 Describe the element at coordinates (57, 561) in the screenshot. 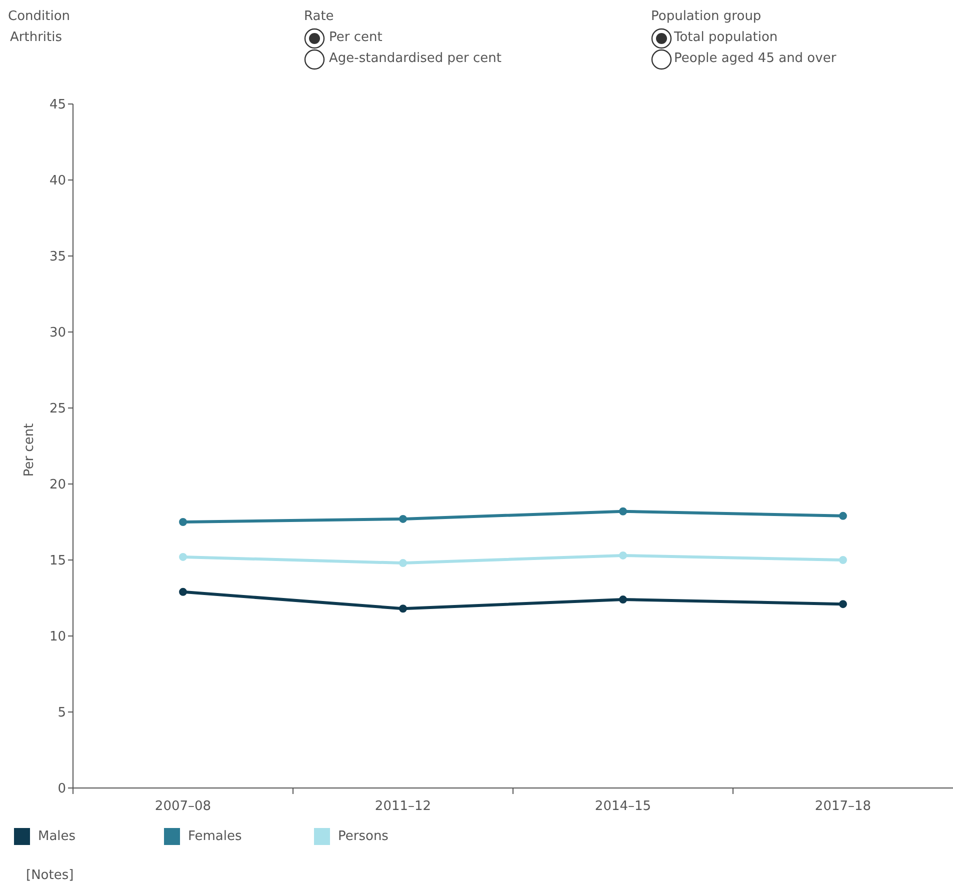

I see `y-tick-label: 15` at that location.